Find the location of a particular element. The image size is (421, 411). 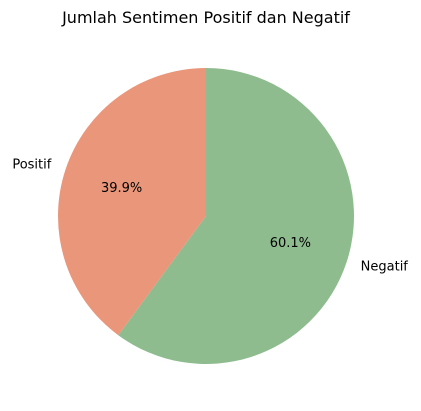

chart-title: Jumlah Sentimen Positif dan Negatif is located at coordinates (206, 17).